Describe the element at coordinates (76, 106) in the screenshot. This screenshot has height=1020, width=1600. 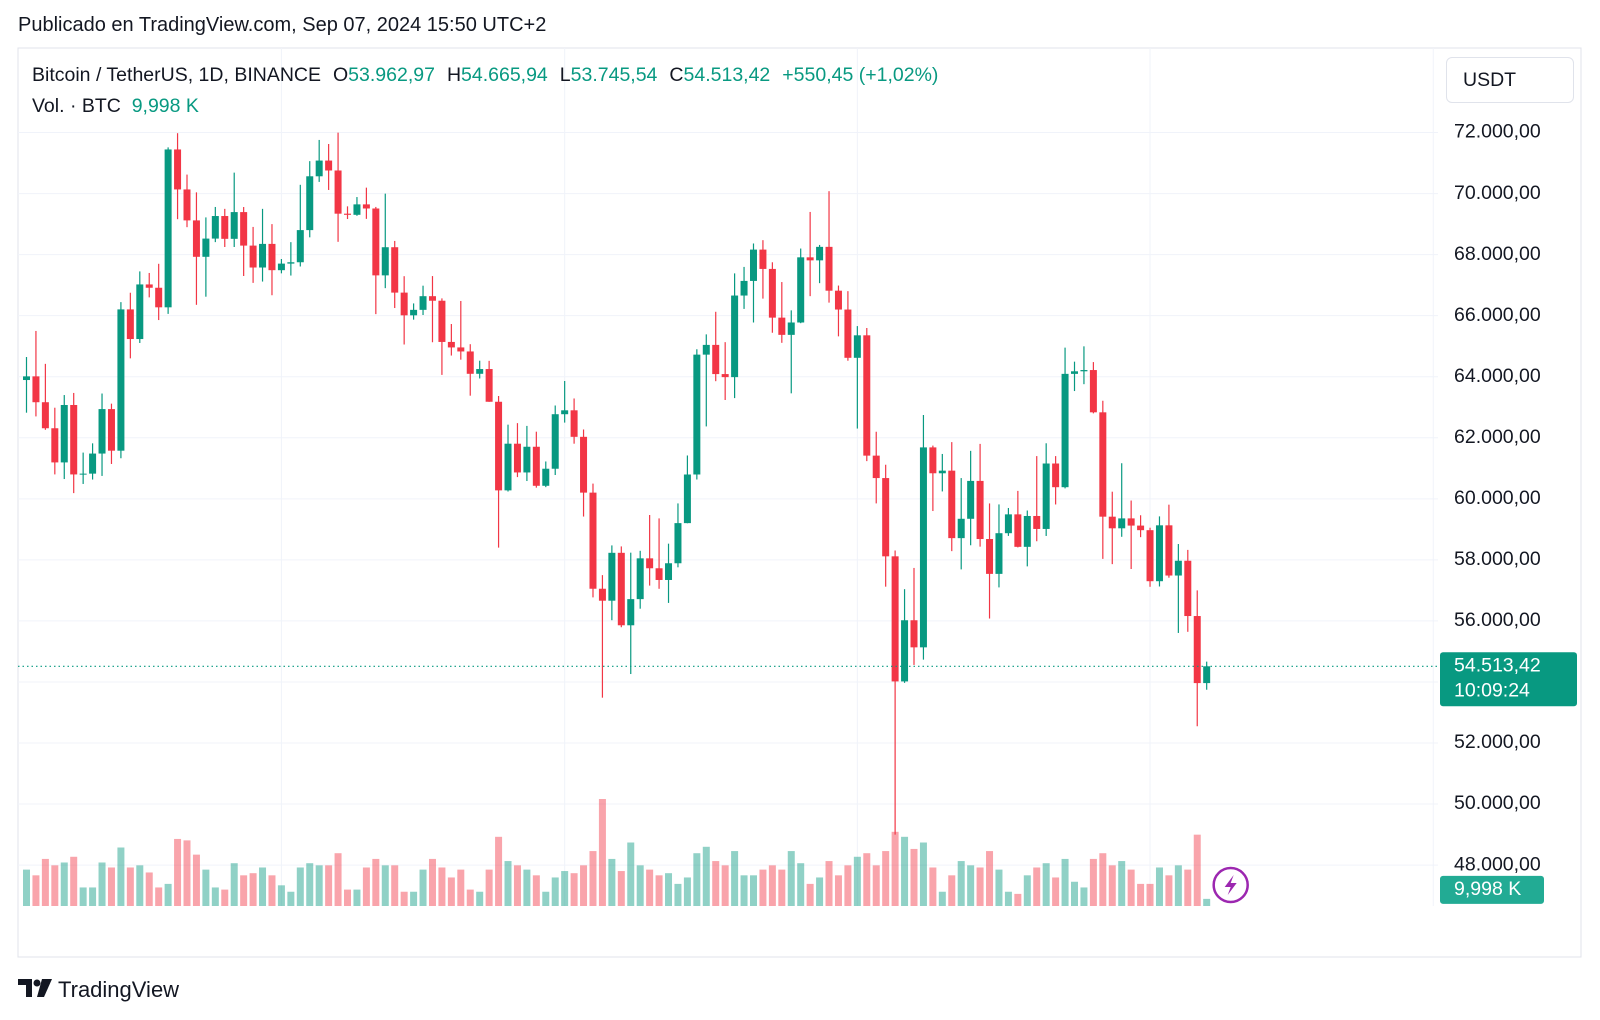
I see `volume-title: Vol. · BTC` at that location.